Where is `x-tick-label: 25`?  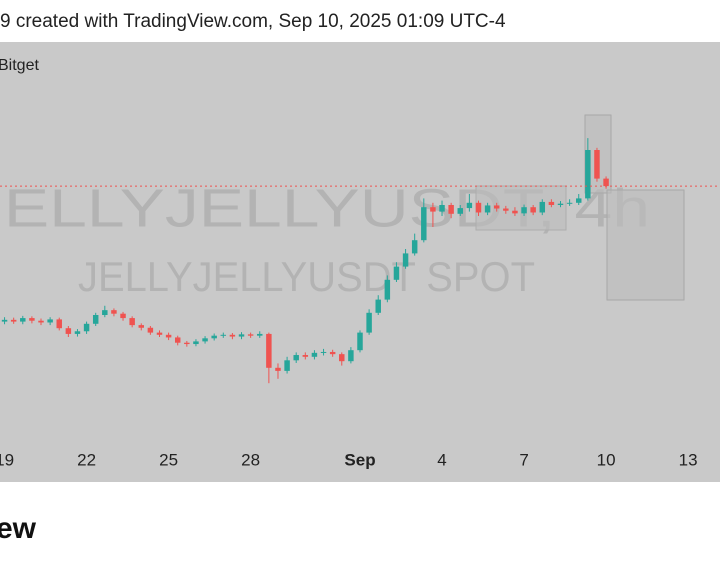
x-tick-label: 25 is located at coordinates (168, 459).